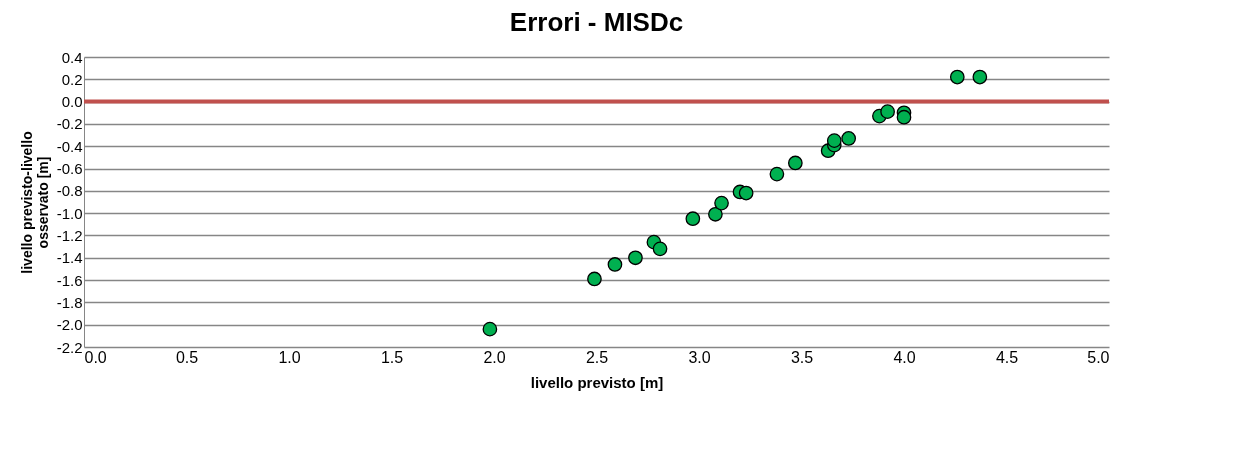 This screenshot has height=454, width=1248. What do you see at coordinates (1007, 357) in the screenshot?
I see `x-tick-label: 4.5` at bounding box center [1007, 357].